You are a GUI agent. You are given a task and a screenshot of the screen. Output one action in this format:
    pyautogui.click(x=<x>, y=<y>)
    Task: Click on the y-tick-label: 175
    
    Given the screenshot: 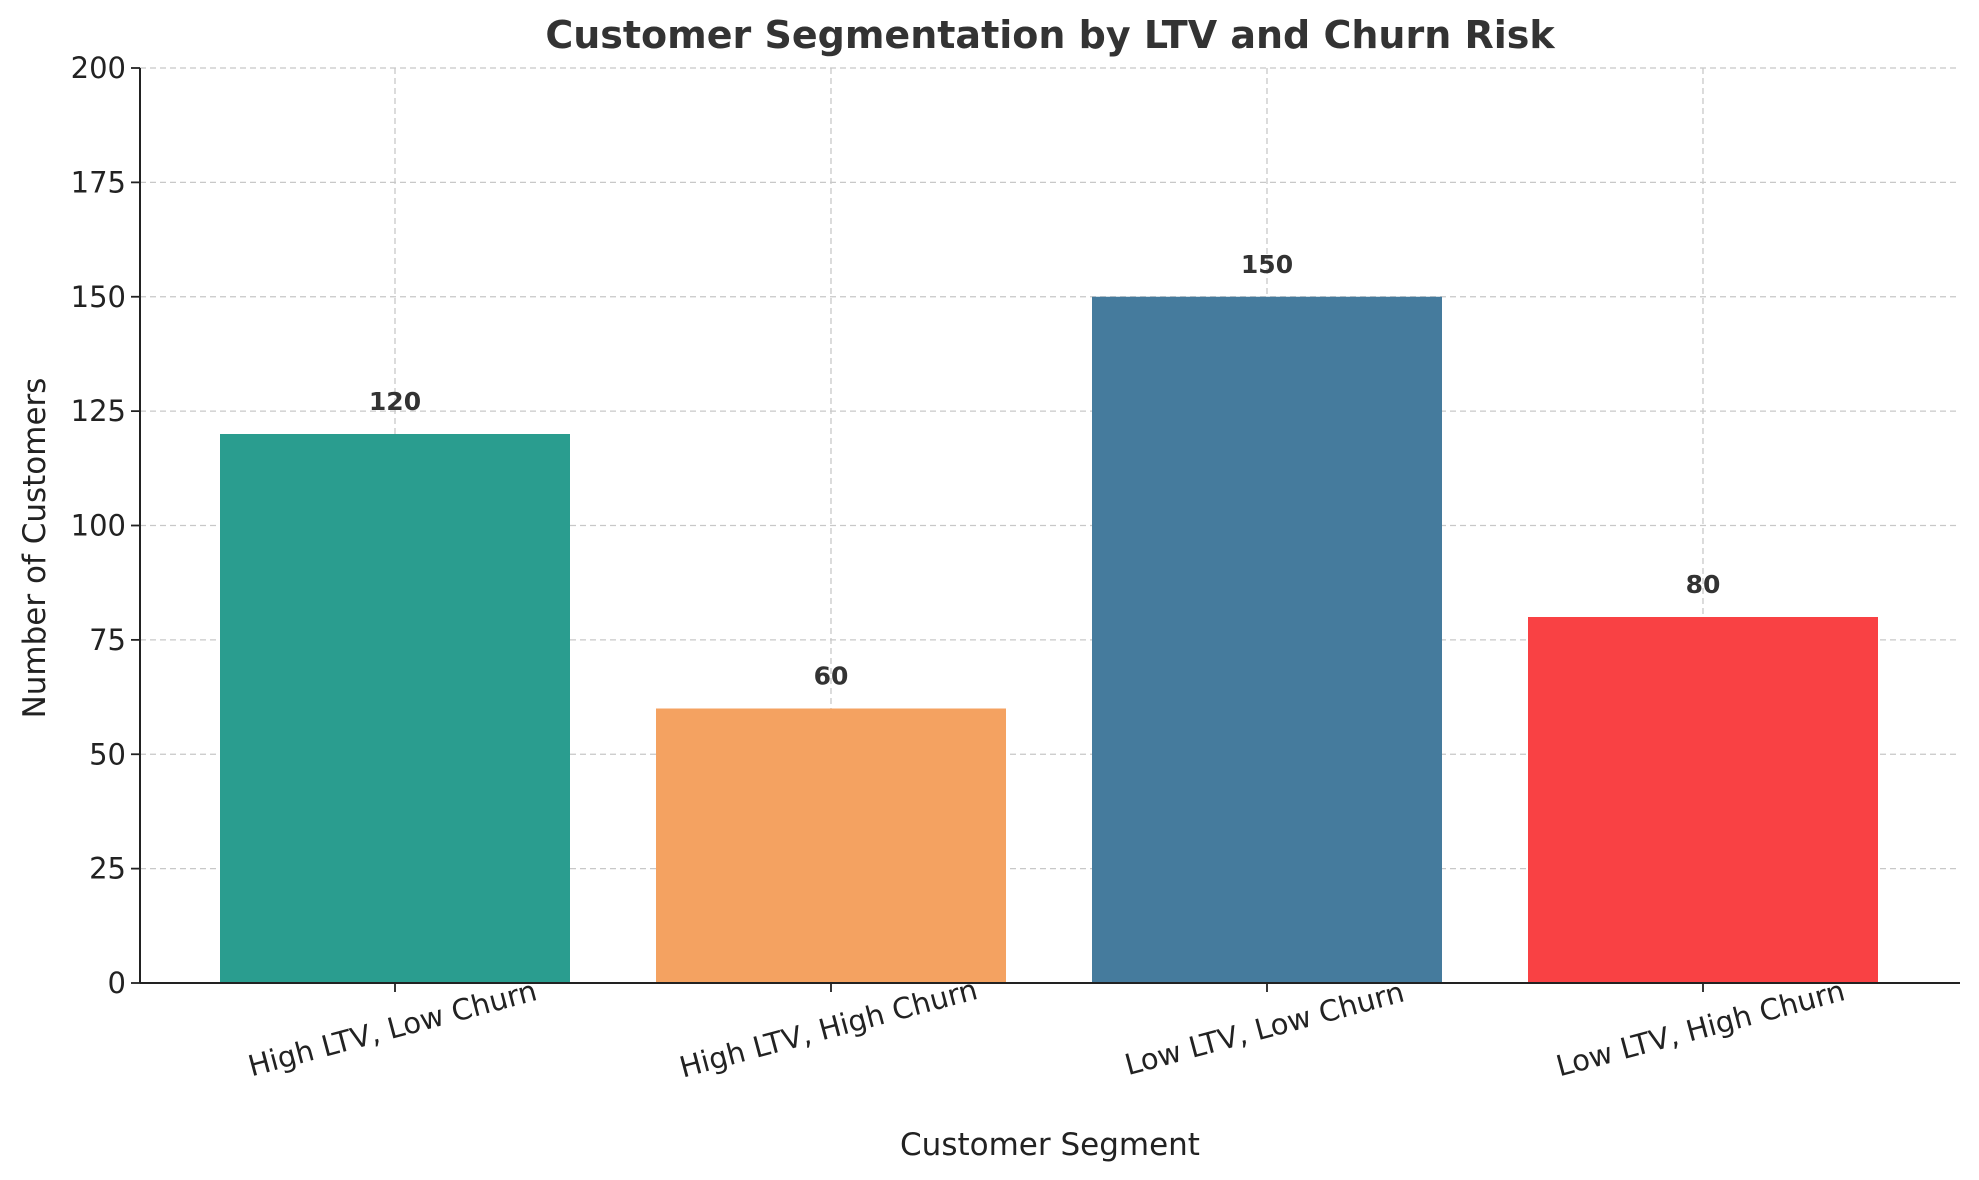 What is the action you would take?
    pyautogui.click(x=98, y=182)
    